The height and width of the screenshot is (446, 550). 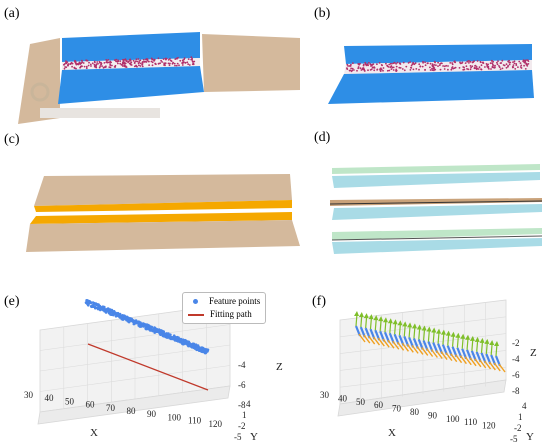 What do you see at coordinates (147, 327) in the screenshot?
I see `feature-points` at bounding box center [147, 327].